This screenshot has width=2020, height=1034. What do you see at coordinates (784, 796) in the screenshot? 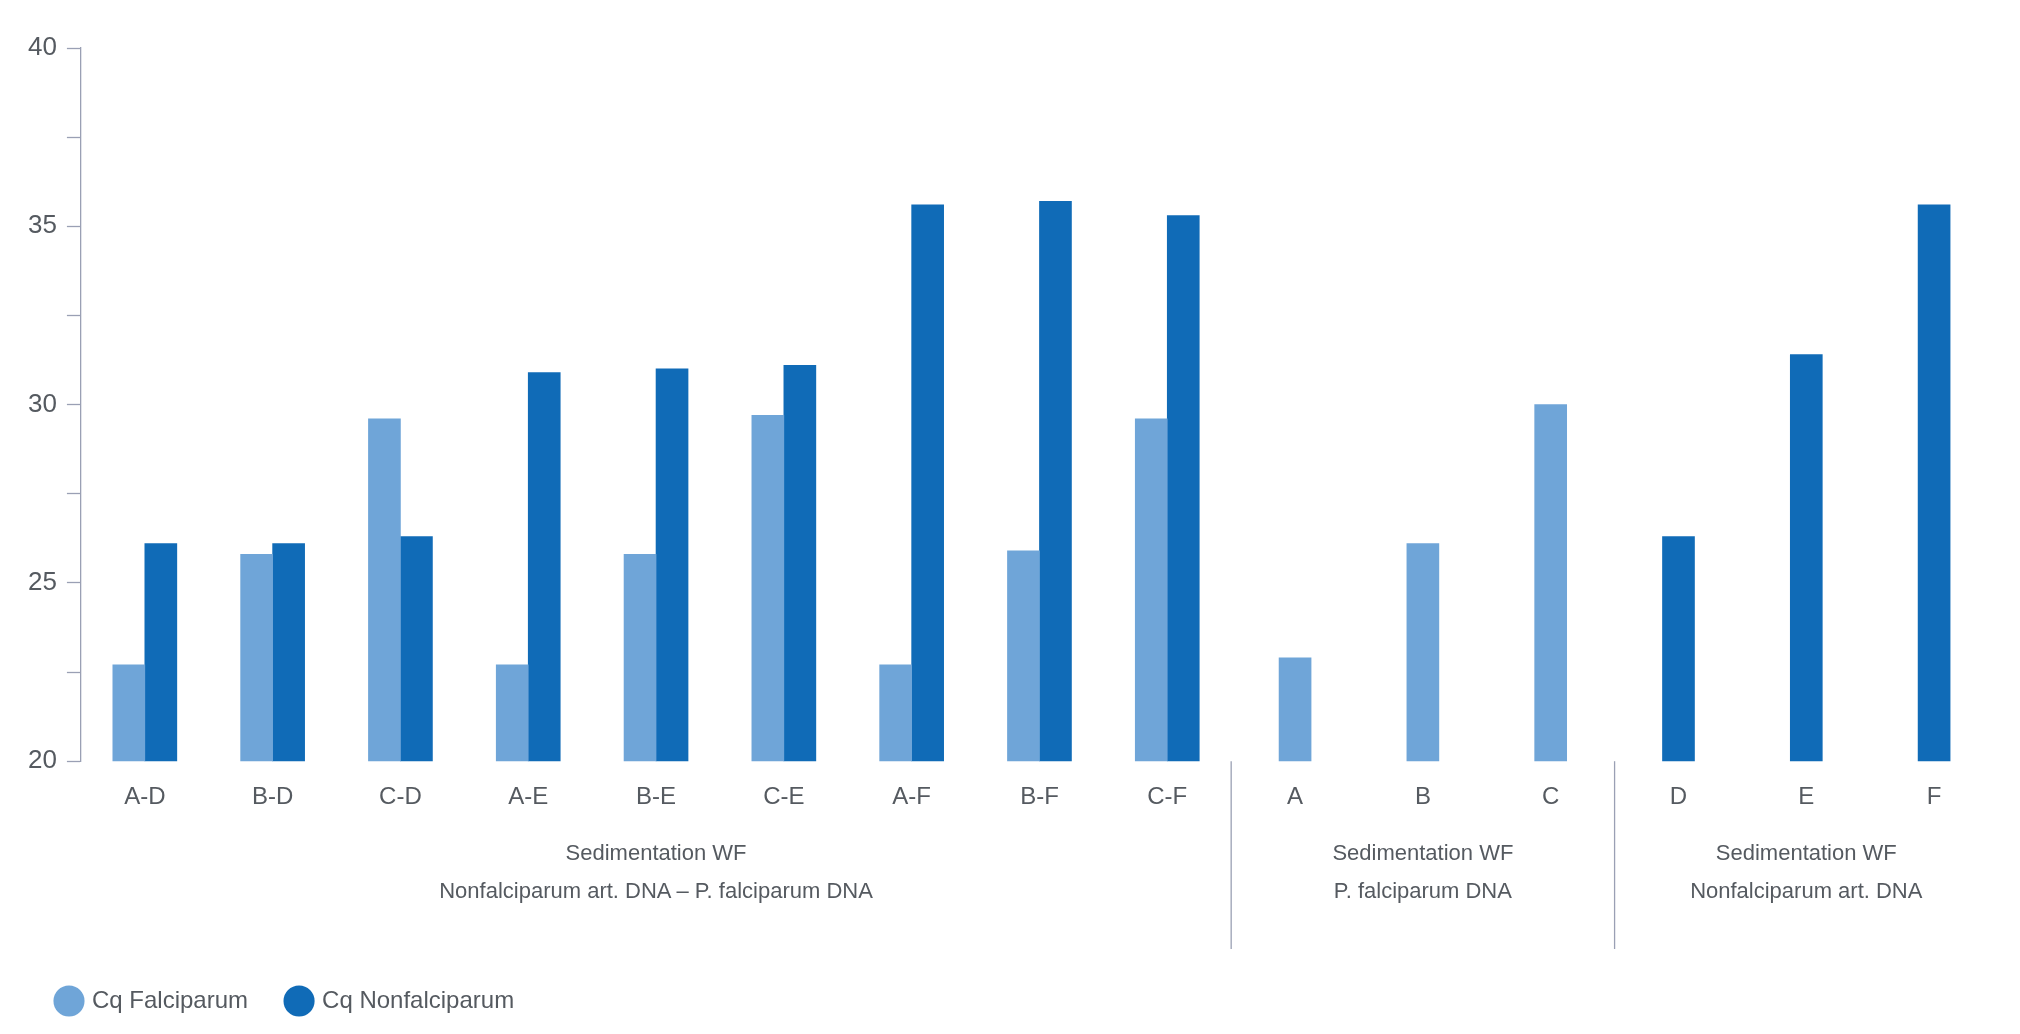
I see `x-tick-label: C-E` at bounding box center [784, 796].